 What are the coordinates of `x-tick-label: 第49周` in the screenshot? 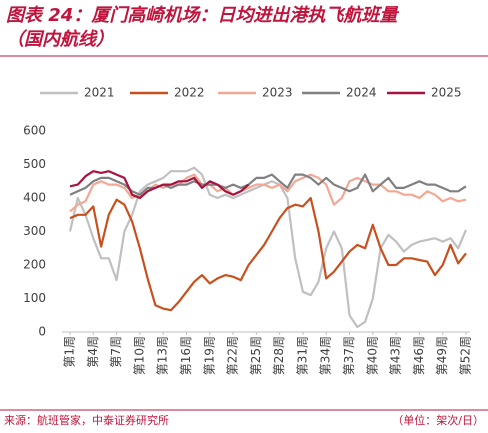 It's located at (442, 355).